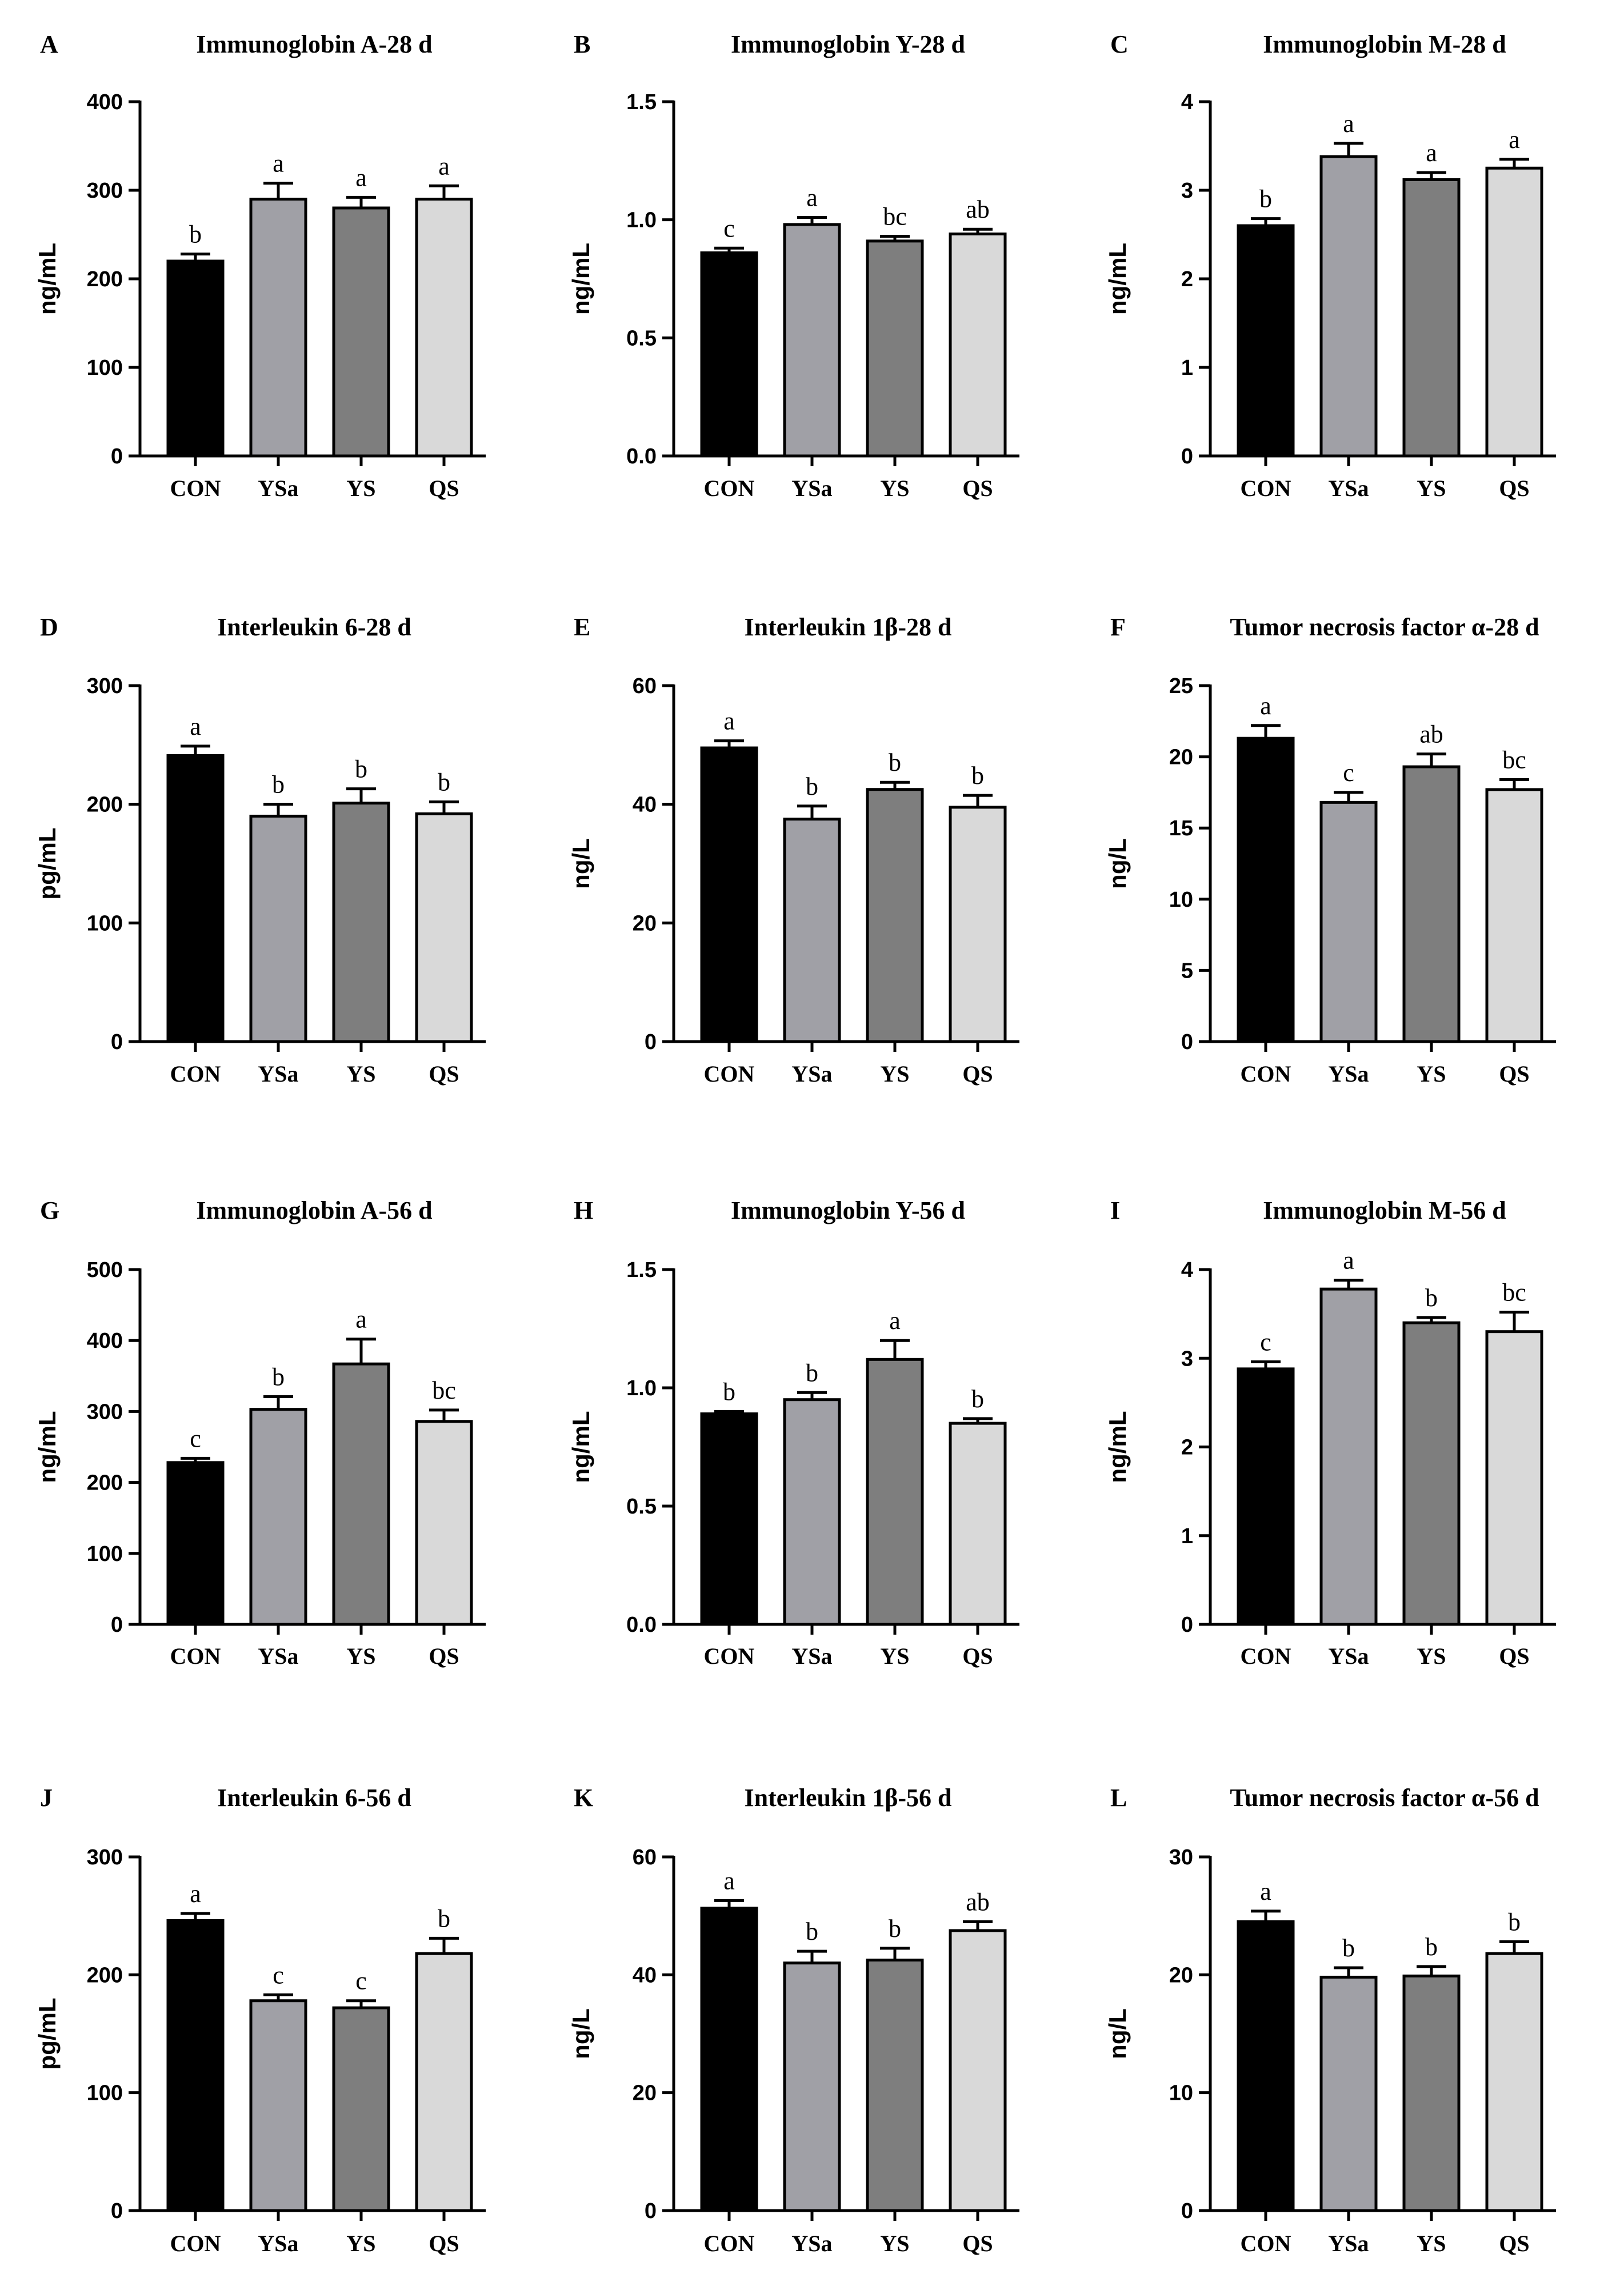 This screenshot has height=2294, width=1624. What do you see at coordinates (641, 102) in the screenshot?
I see `y-tick-label: 1.5` at bounding box center [641, 102].